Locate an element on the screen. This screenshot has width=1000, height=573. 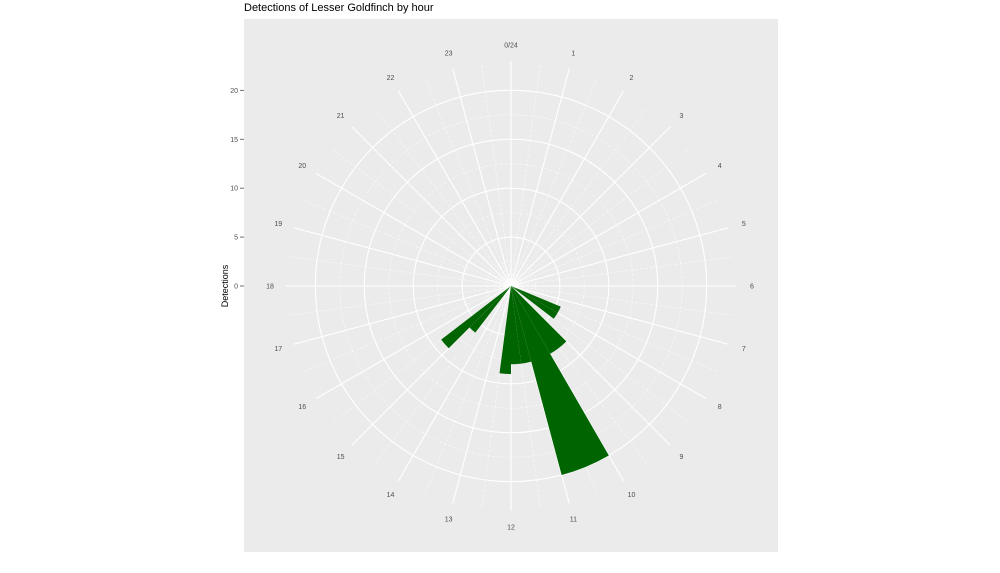
hour-tick-label: 13 is located at coordinates (449, 519).